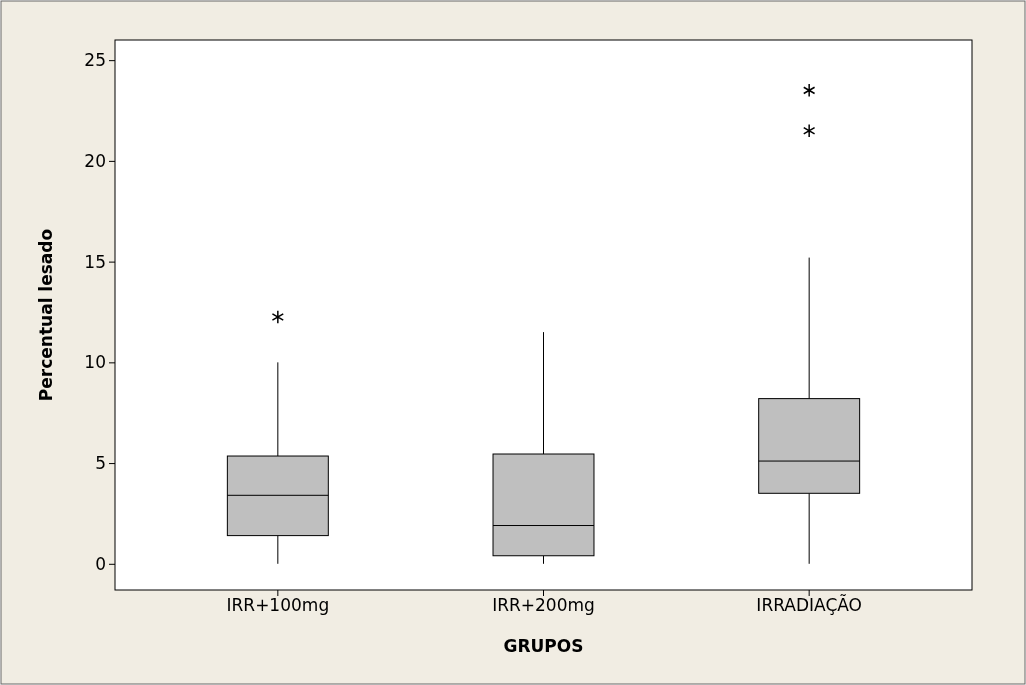 The width and height of the screenshot is (1026, 685). Describe the element at coordinates (278, 605) in the screenshot. I see `x-tick-label: IRR+100mg` at that location.